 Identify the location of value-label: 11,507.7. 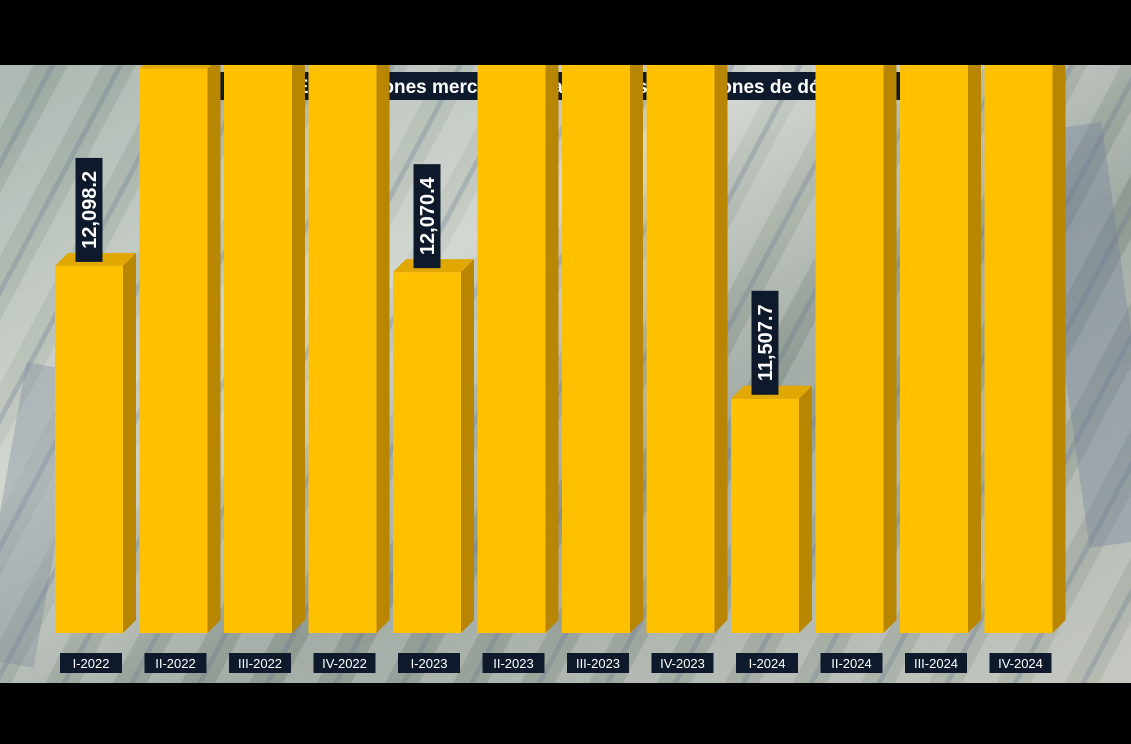
(765, 342).